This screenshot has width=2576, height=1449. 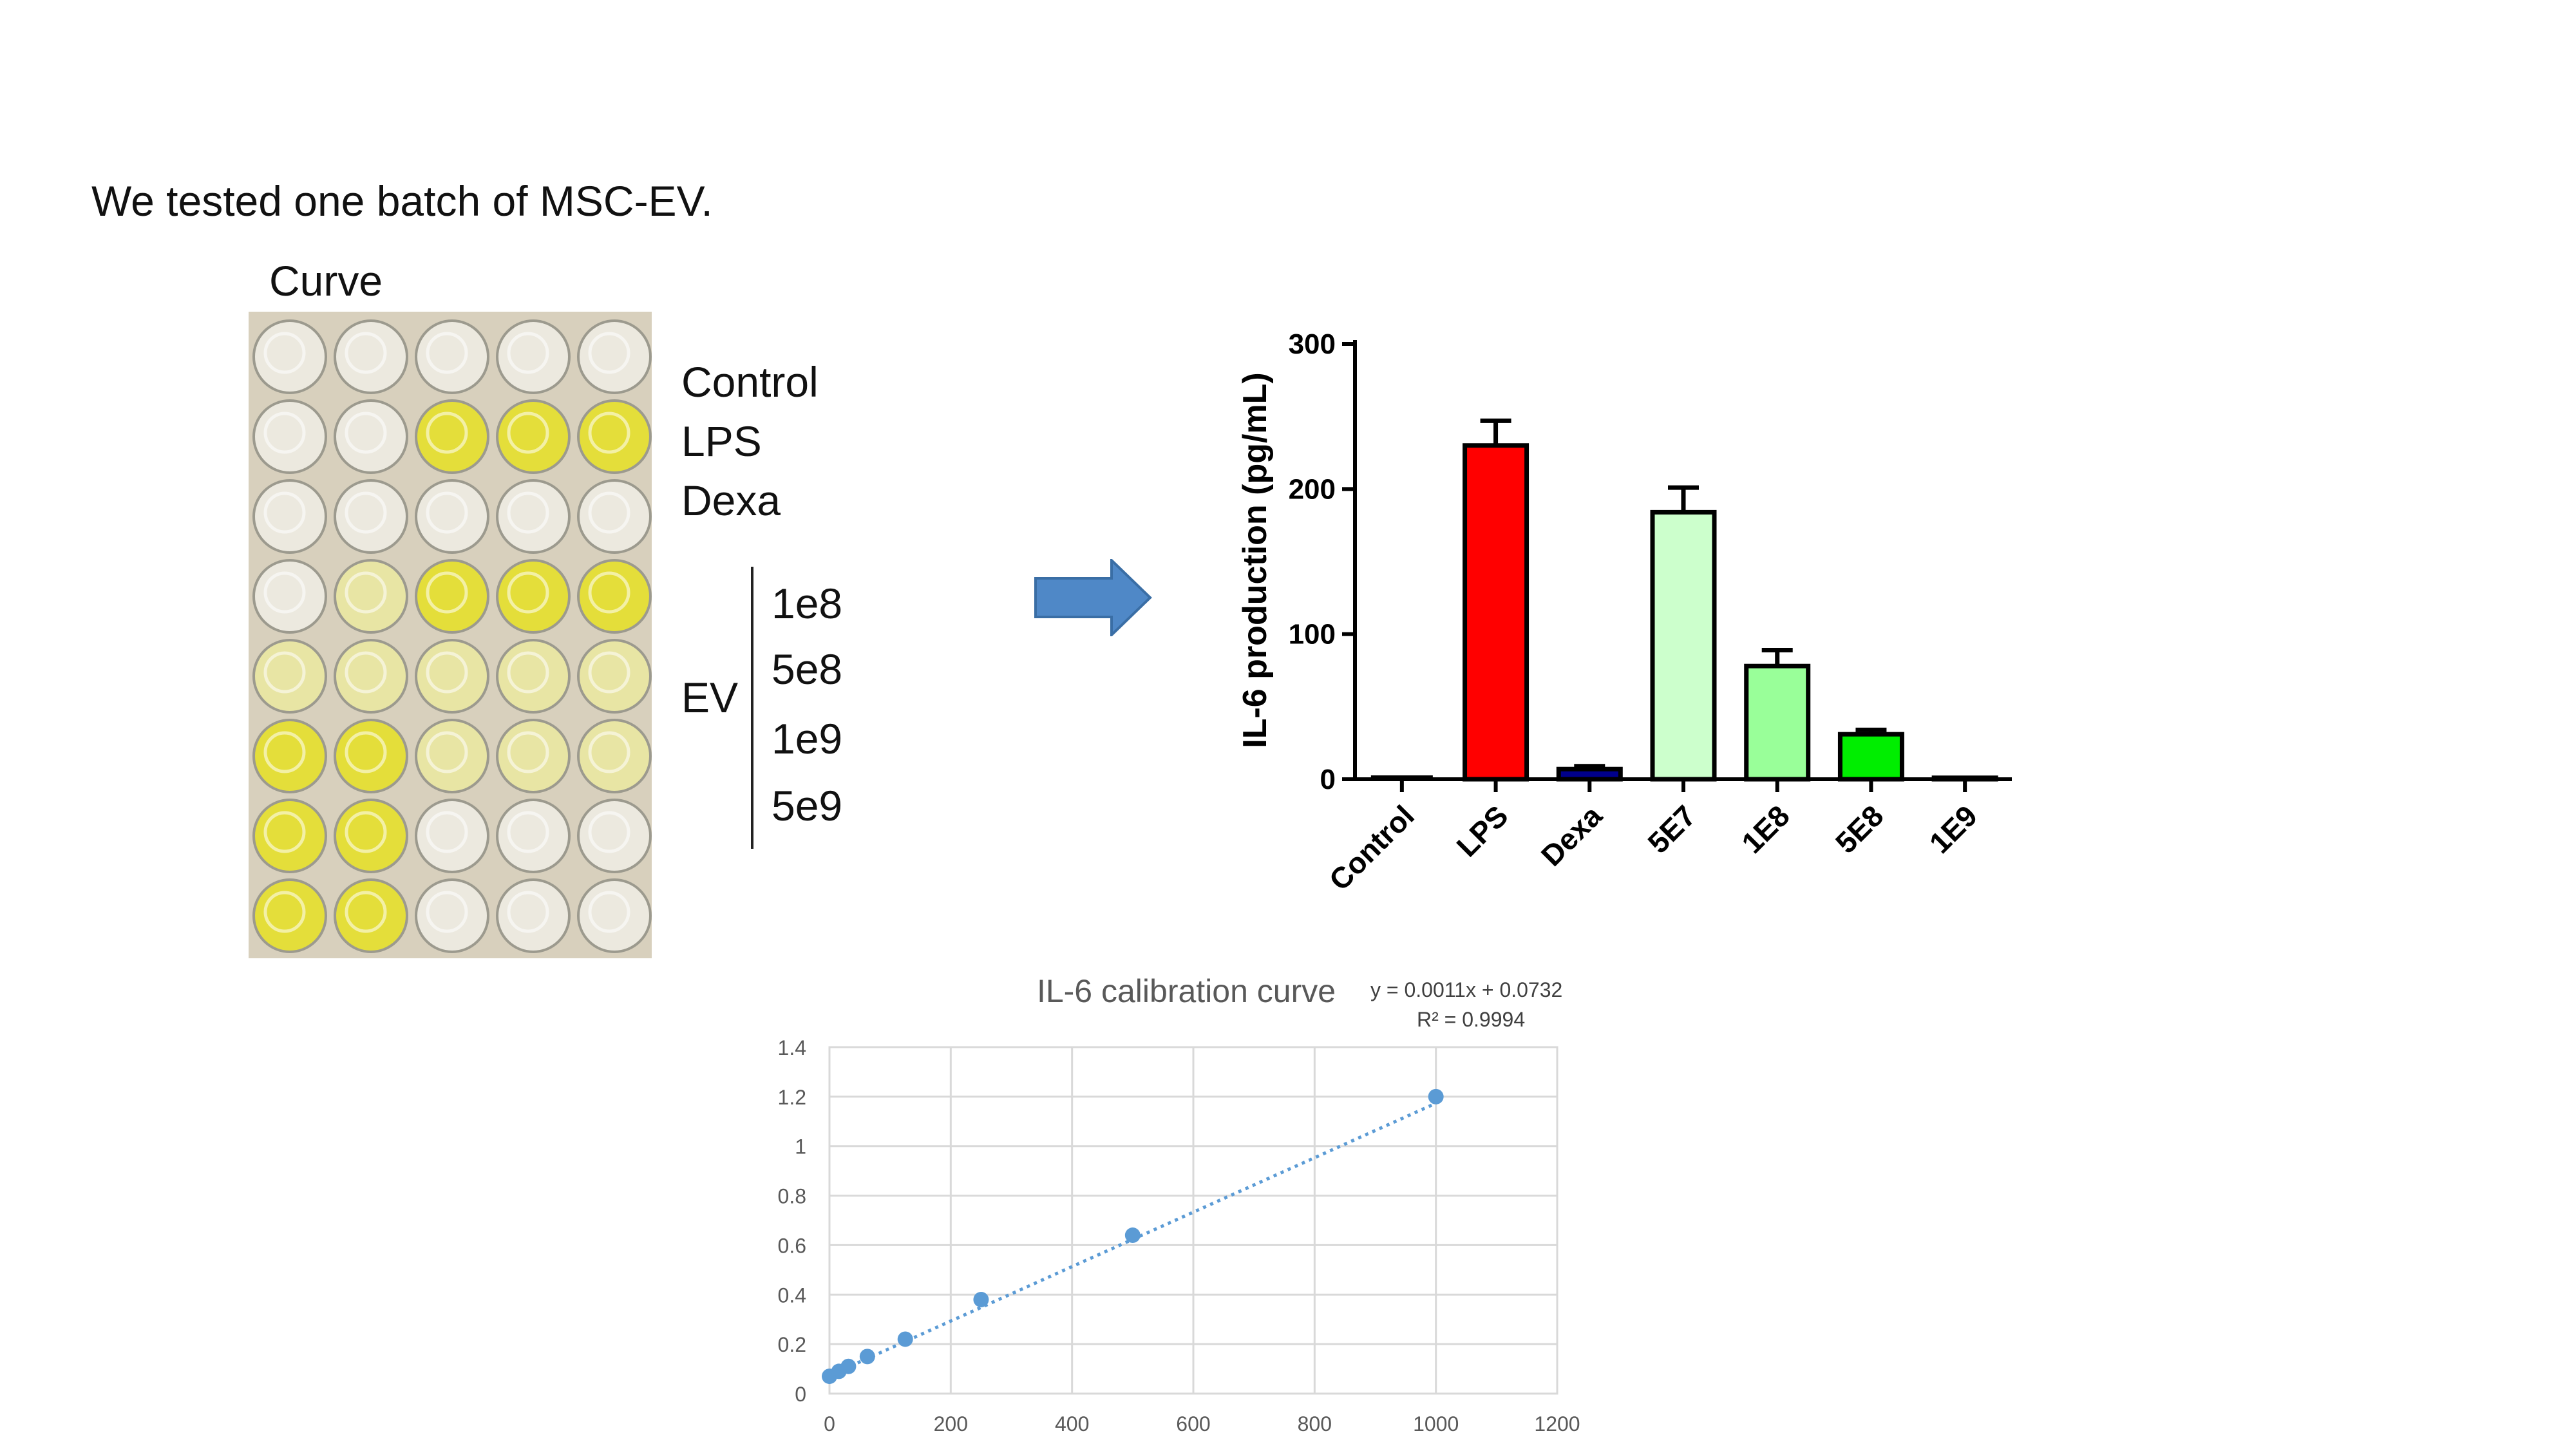 What do you see at coordinates (1193, 1423) in the screenshot?
I see `x-tick-label: 600` at bounding box center [1193, 1423].